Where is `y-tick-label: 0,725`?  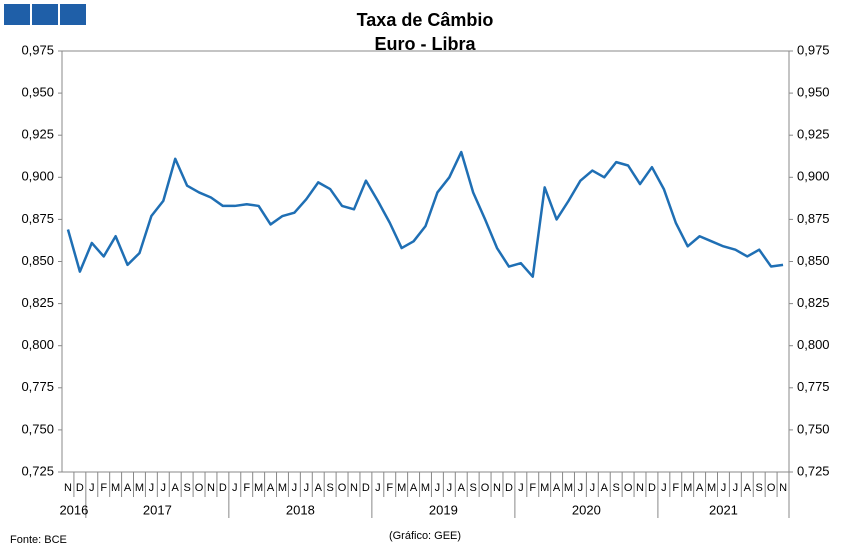
y-tick-label: 0,725 is located at coordinates (37, 470).